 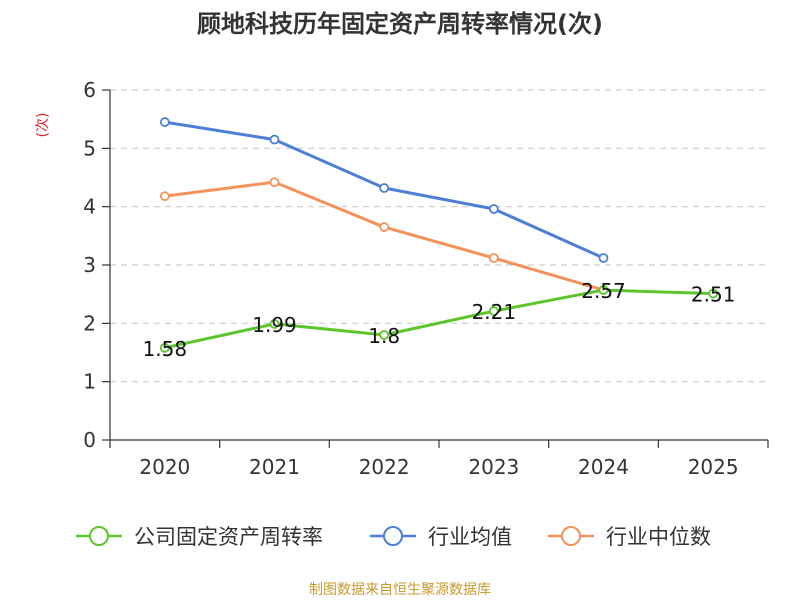 I want to click on data-labels: 1.58 1.99 1.8 2.21 2.57 2.51, so click(x=439, y=320).